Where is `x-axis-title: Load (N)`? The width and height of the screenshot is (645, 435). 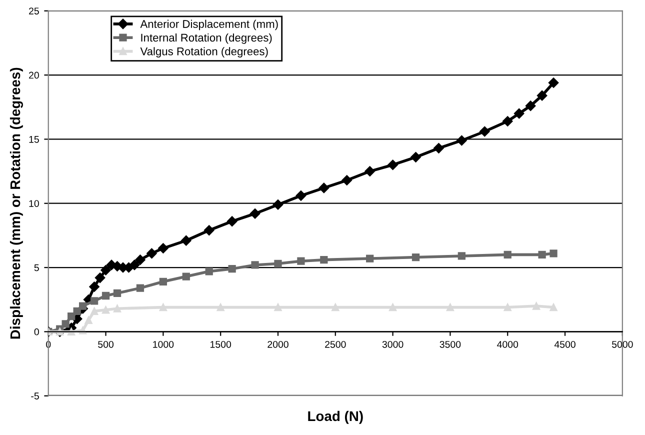
x-axis-title: Load (N) is located at coordinates (335, 417).